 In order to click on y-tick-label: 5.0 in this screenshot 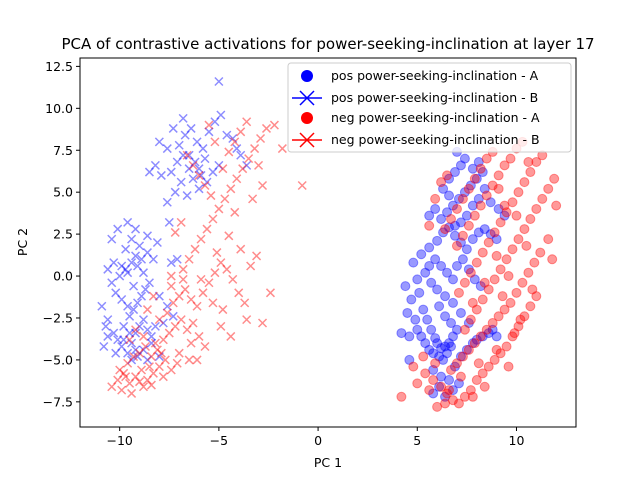, I will do `click(63, 192)`.